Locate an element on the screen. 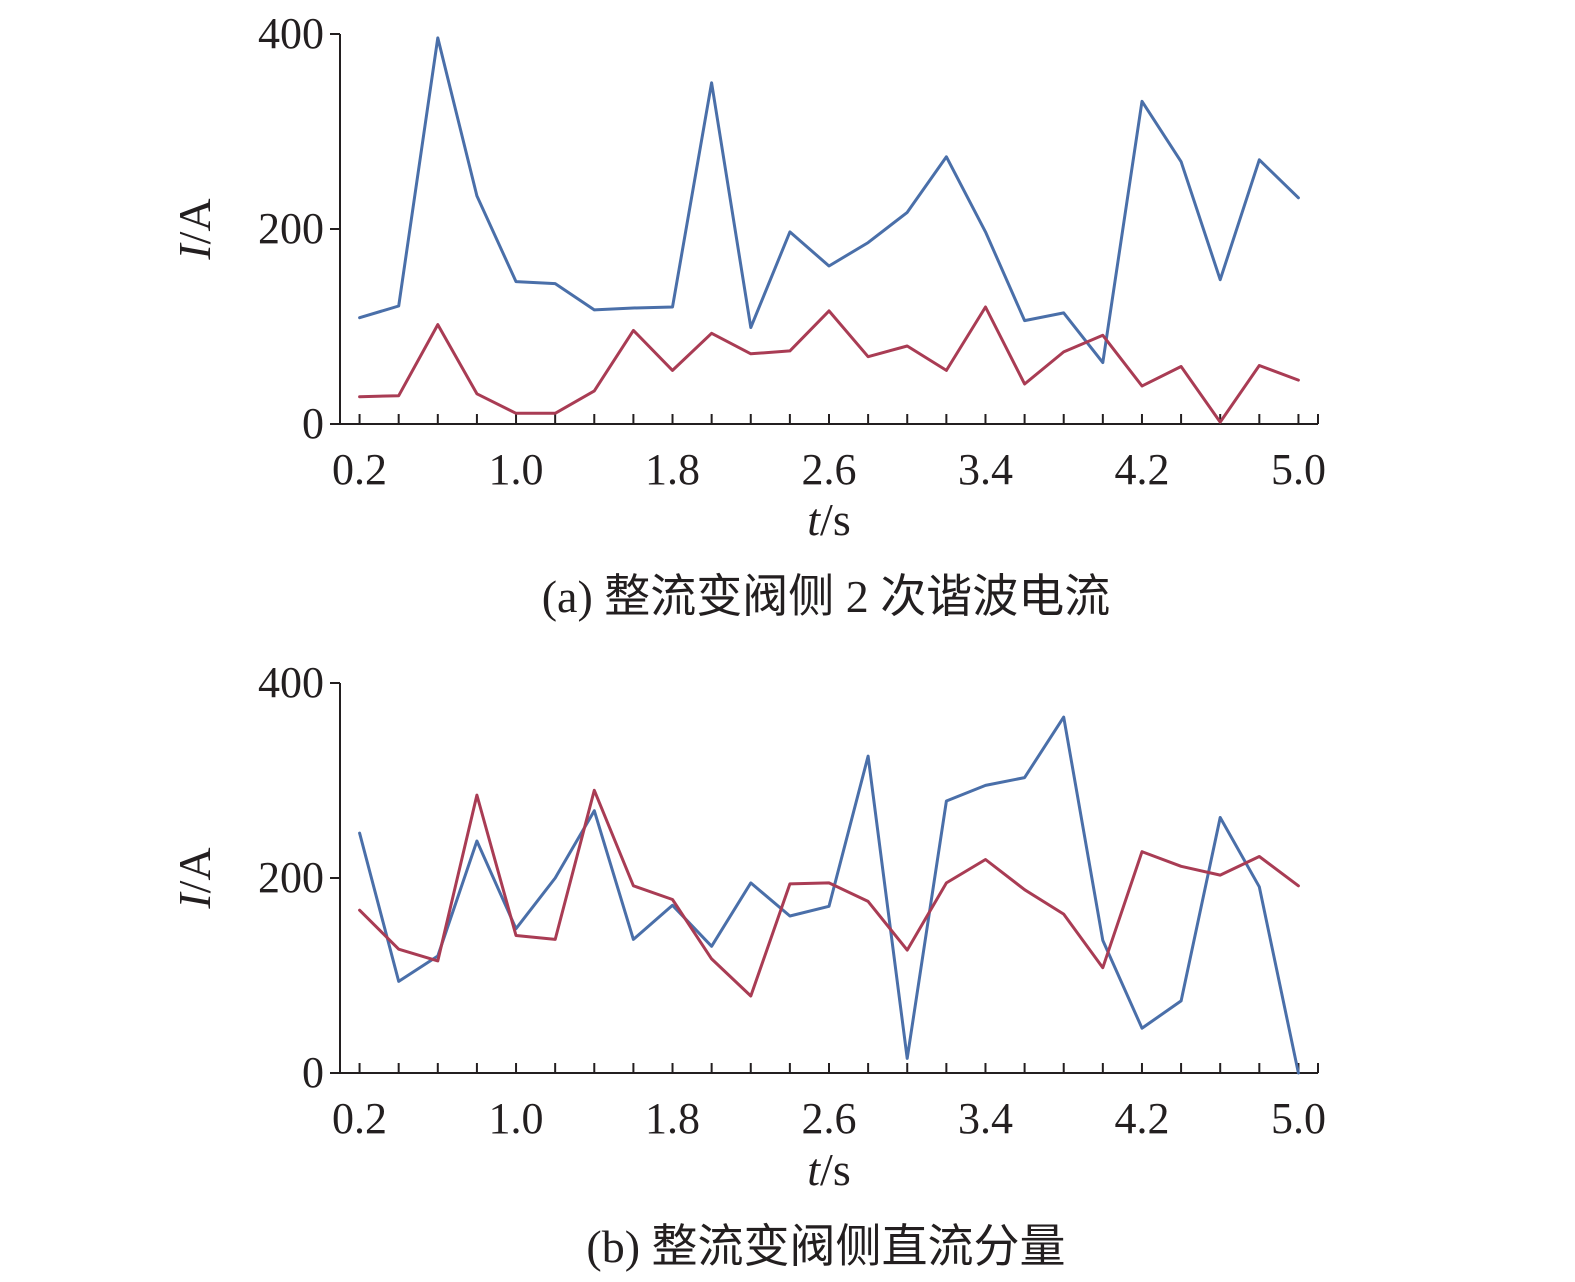  b-x-tick-label: 1.0 is located at coordinates (516, 1118).